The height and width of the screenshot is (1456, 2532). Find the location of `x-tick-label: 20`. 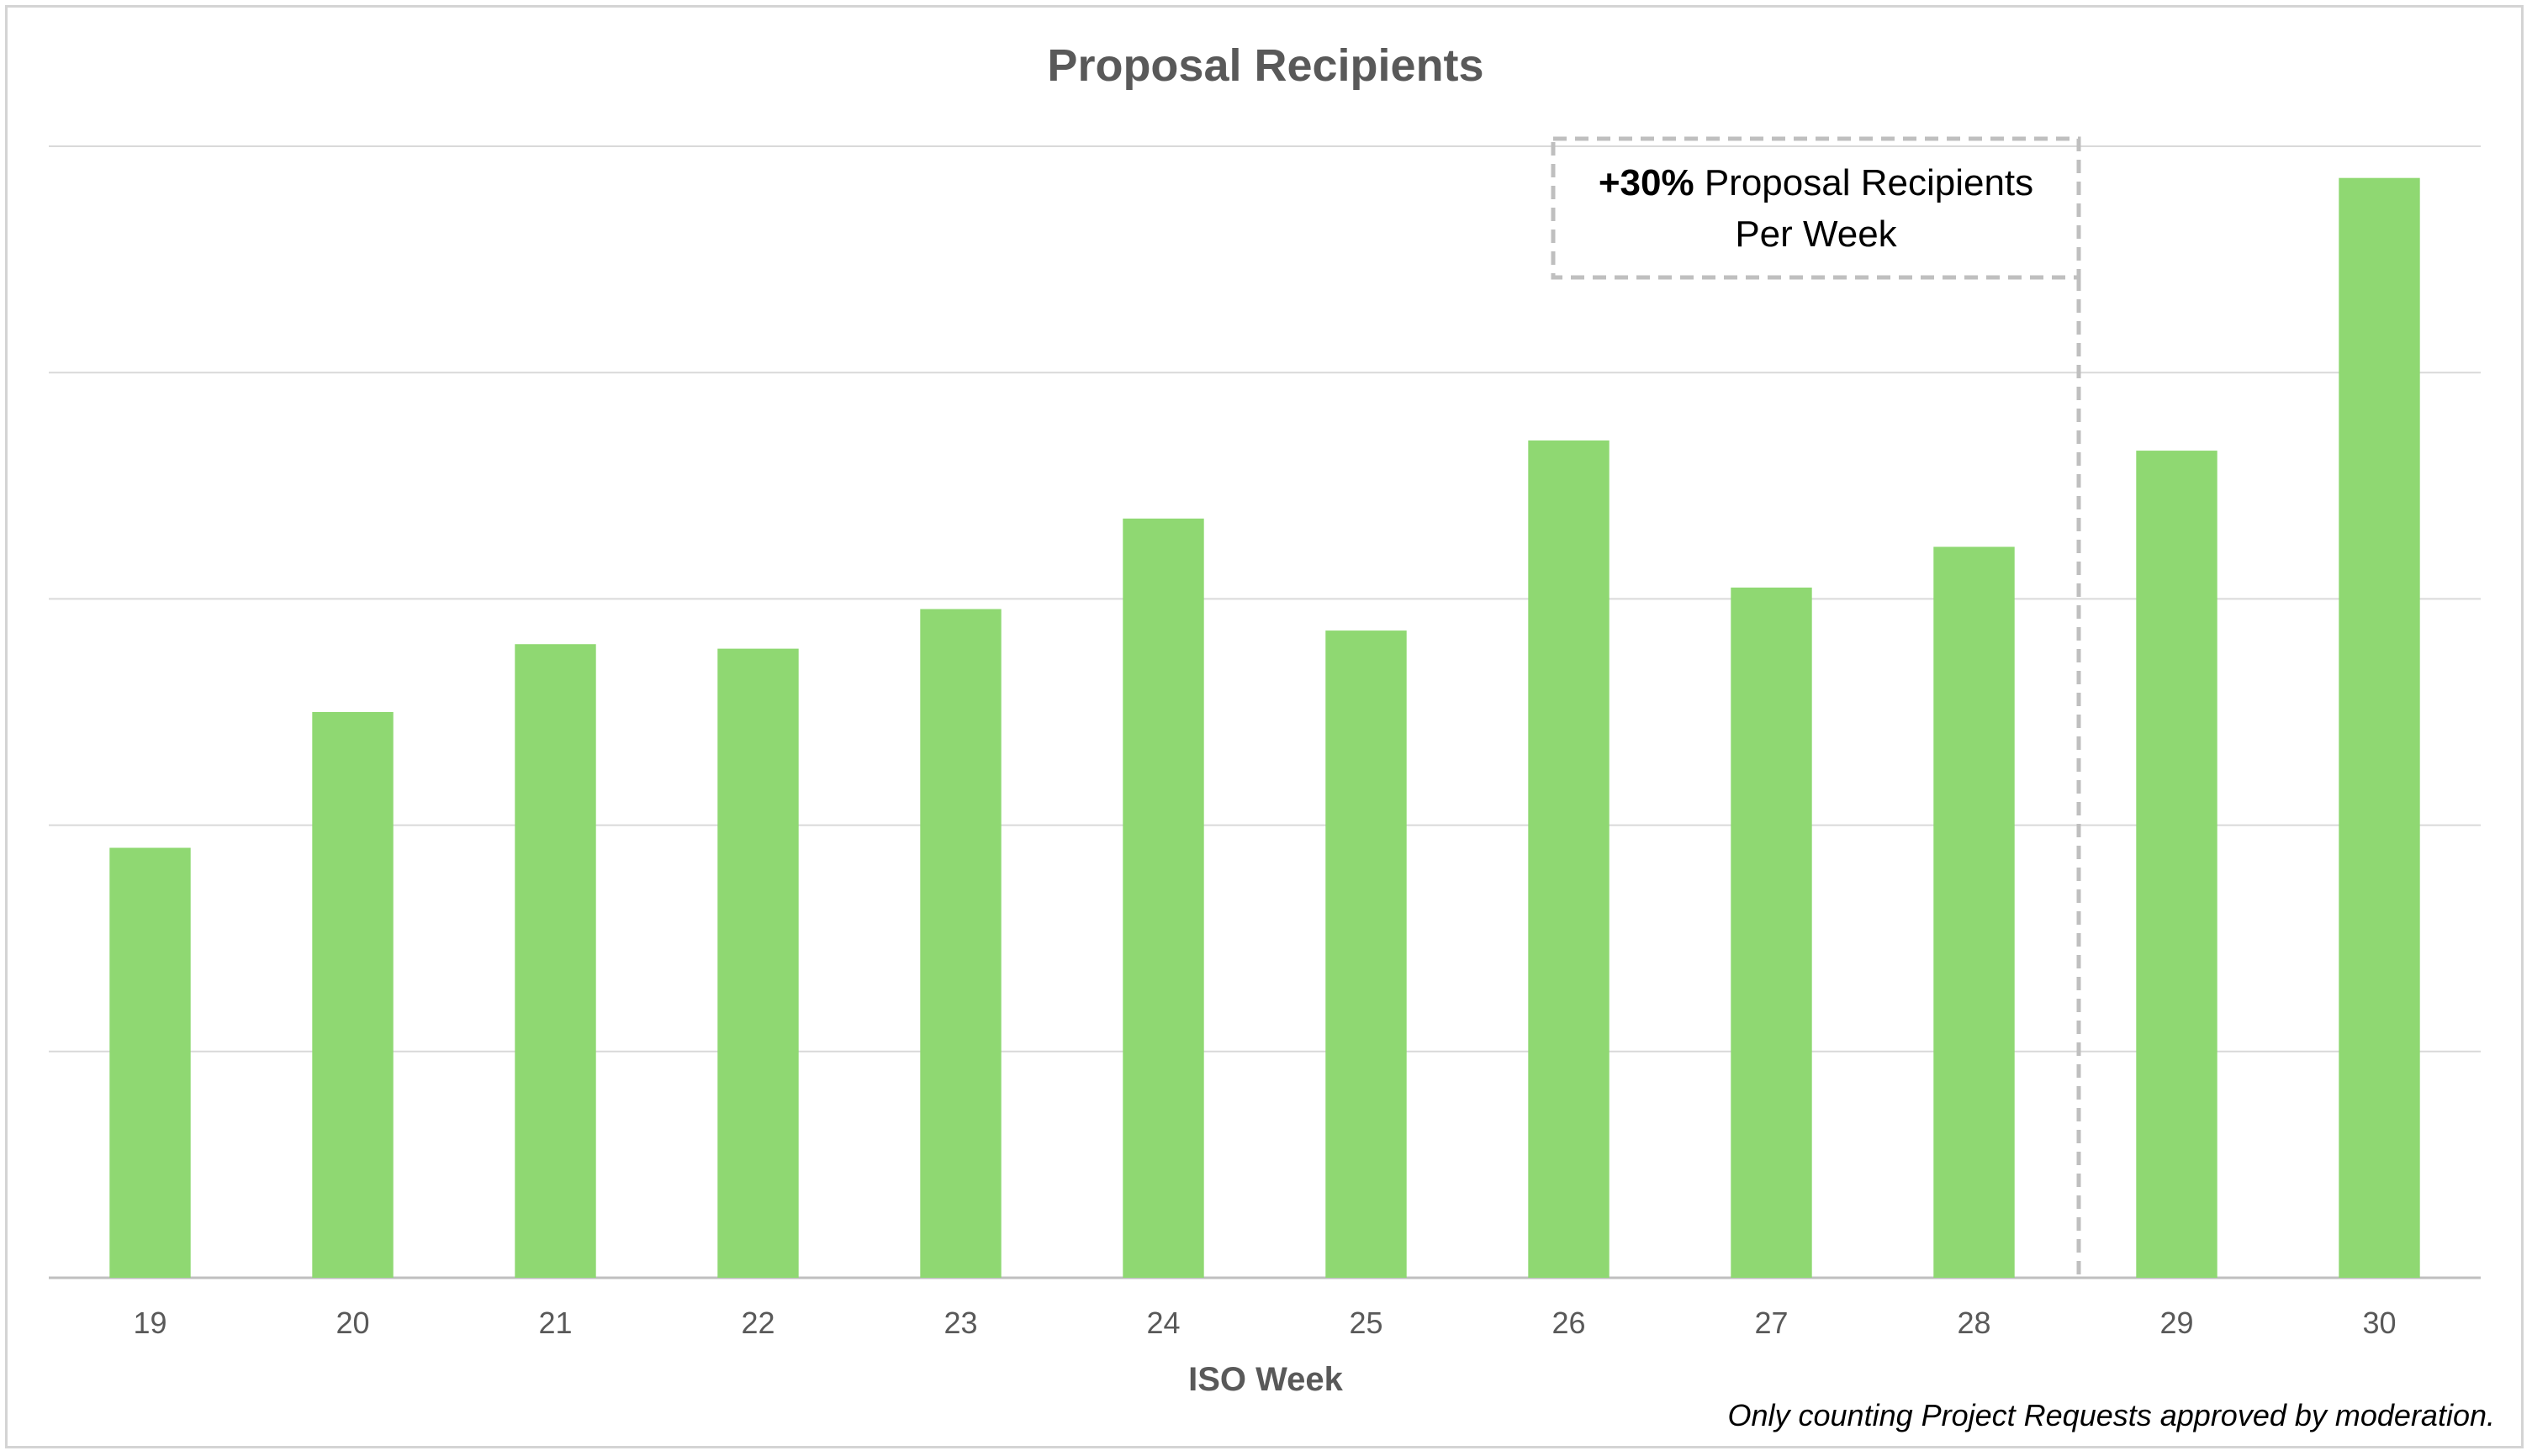

x-tick-label: 20 is located at coordinates (352, 1323).